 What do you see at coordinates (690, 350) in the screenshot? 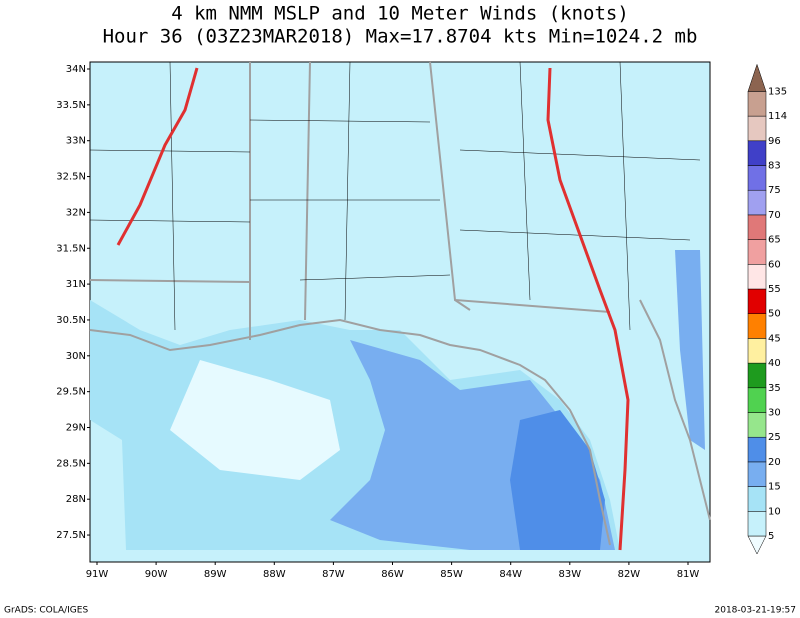
I see `atlantic-wind-zone` at bounding box center [690, 350].